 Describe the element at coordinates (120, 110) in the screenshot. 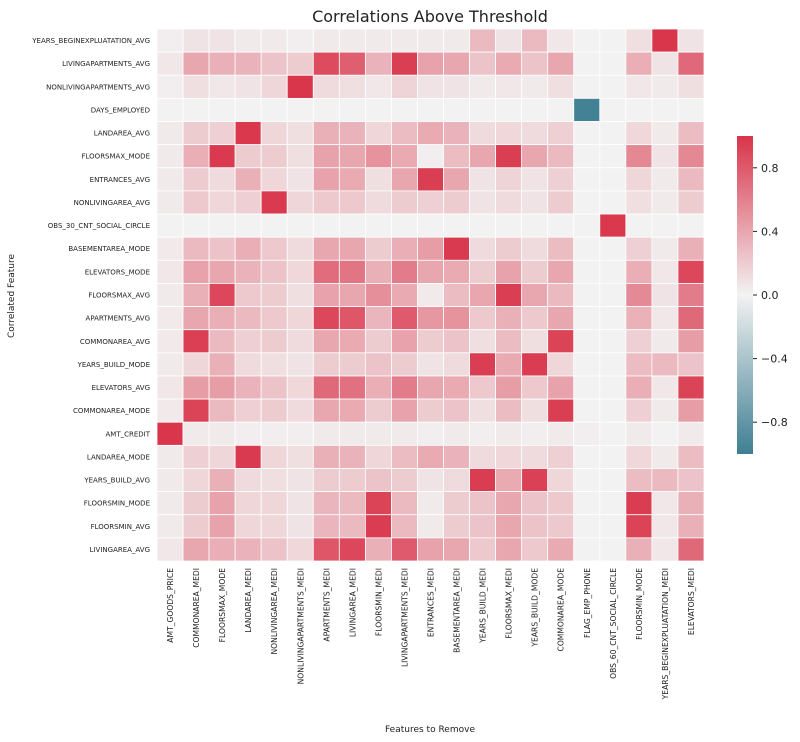

I see `y-tick-label: DAYS_EMPLOYED` at that location.